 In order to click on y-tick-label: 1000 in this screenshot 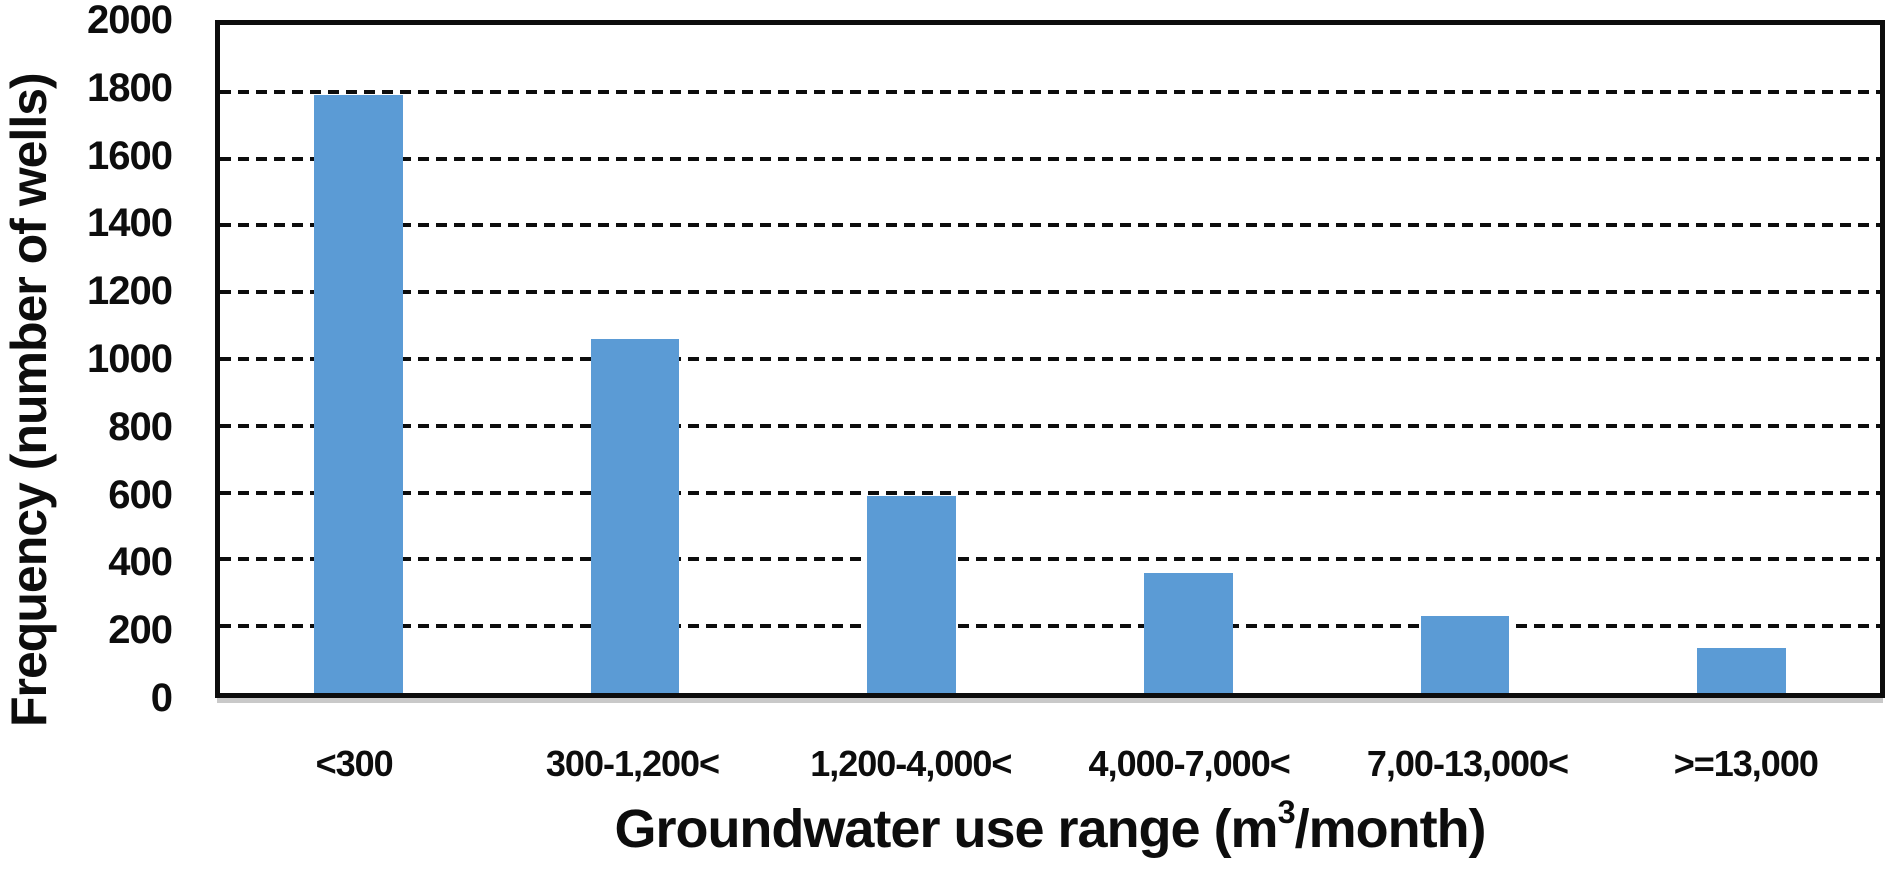, I will do `click(130, 359)`.